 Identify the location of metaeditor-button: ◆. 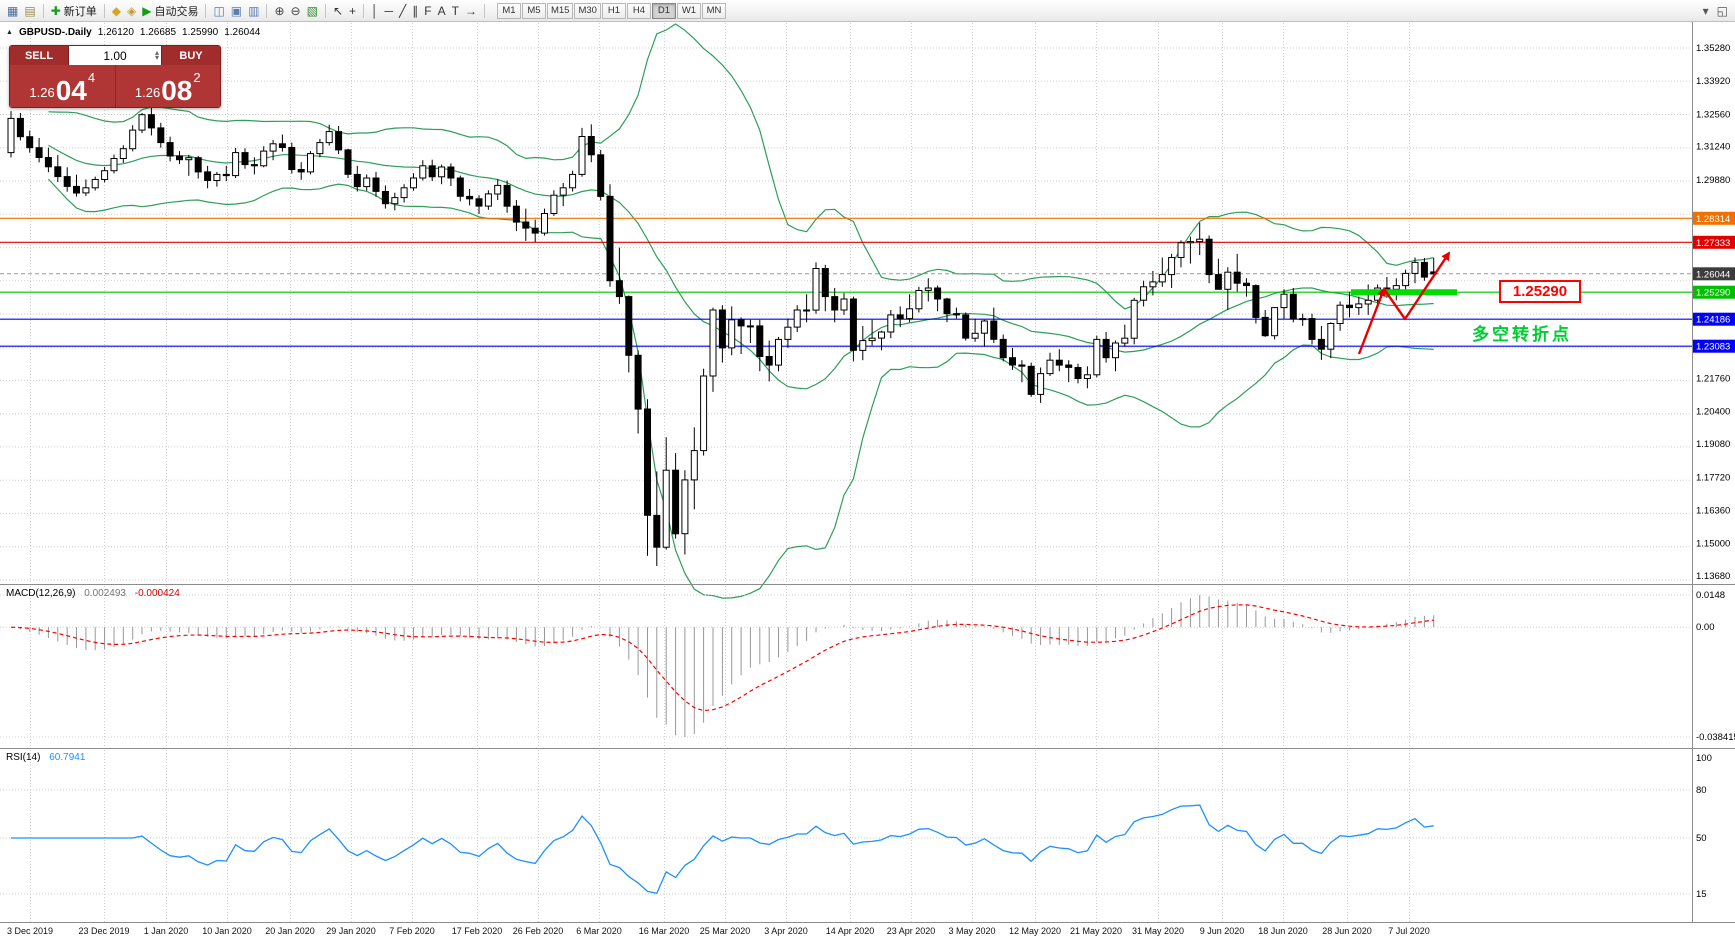
(116, 11).